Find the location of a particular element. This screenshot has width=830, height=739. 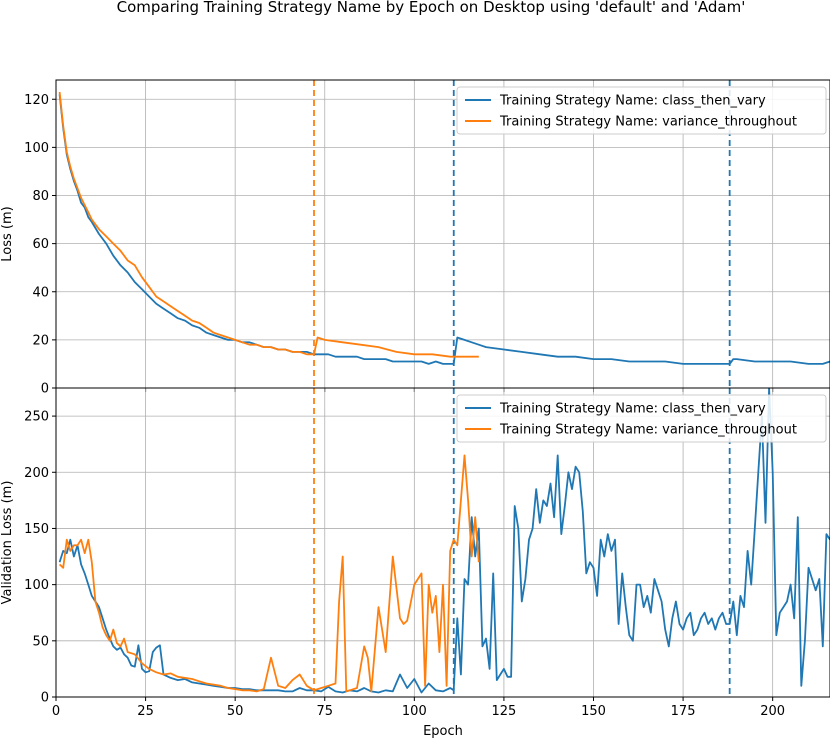

y-tick-label: 80 is located at coordinates (40, 196).